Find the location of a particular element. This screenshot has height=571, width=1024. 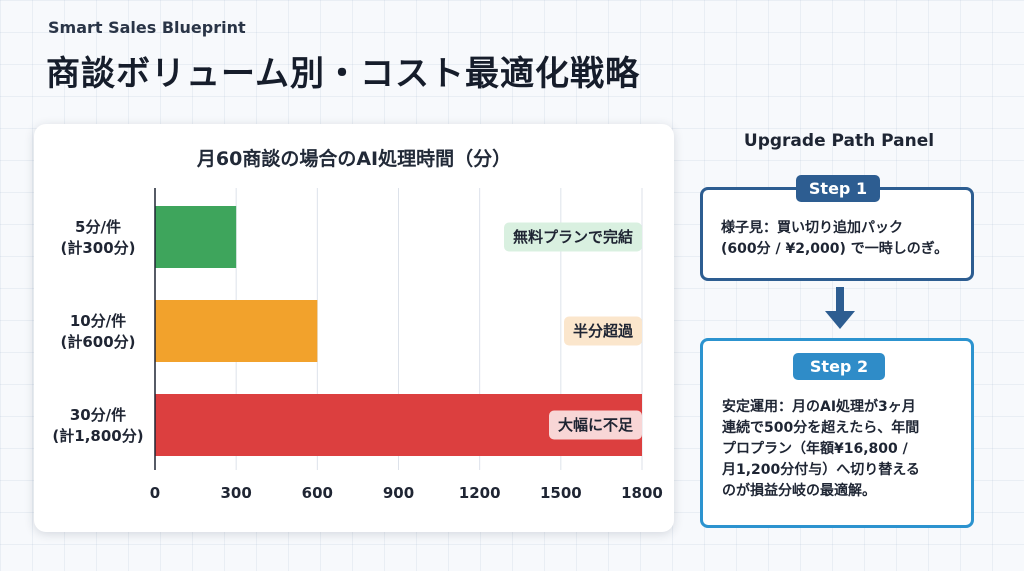

category-label: (計600分) is located at coordinates (97, 342).